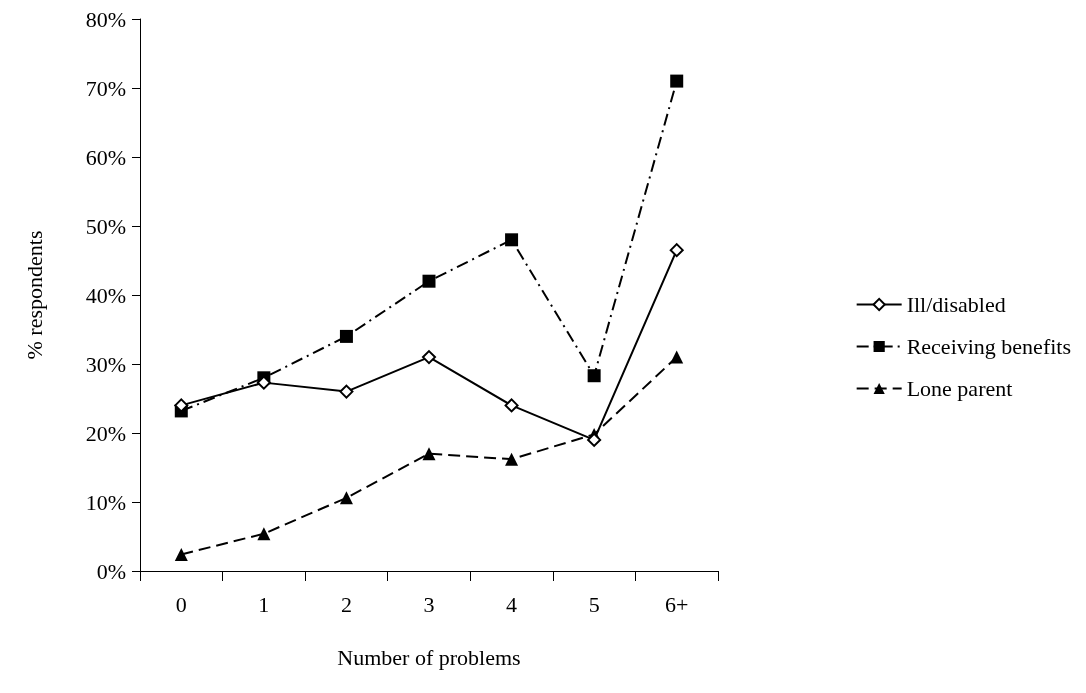  Describe the element at coordinates (264, 604) in the screenshot. I see `x-tick-label: 1` at that location.